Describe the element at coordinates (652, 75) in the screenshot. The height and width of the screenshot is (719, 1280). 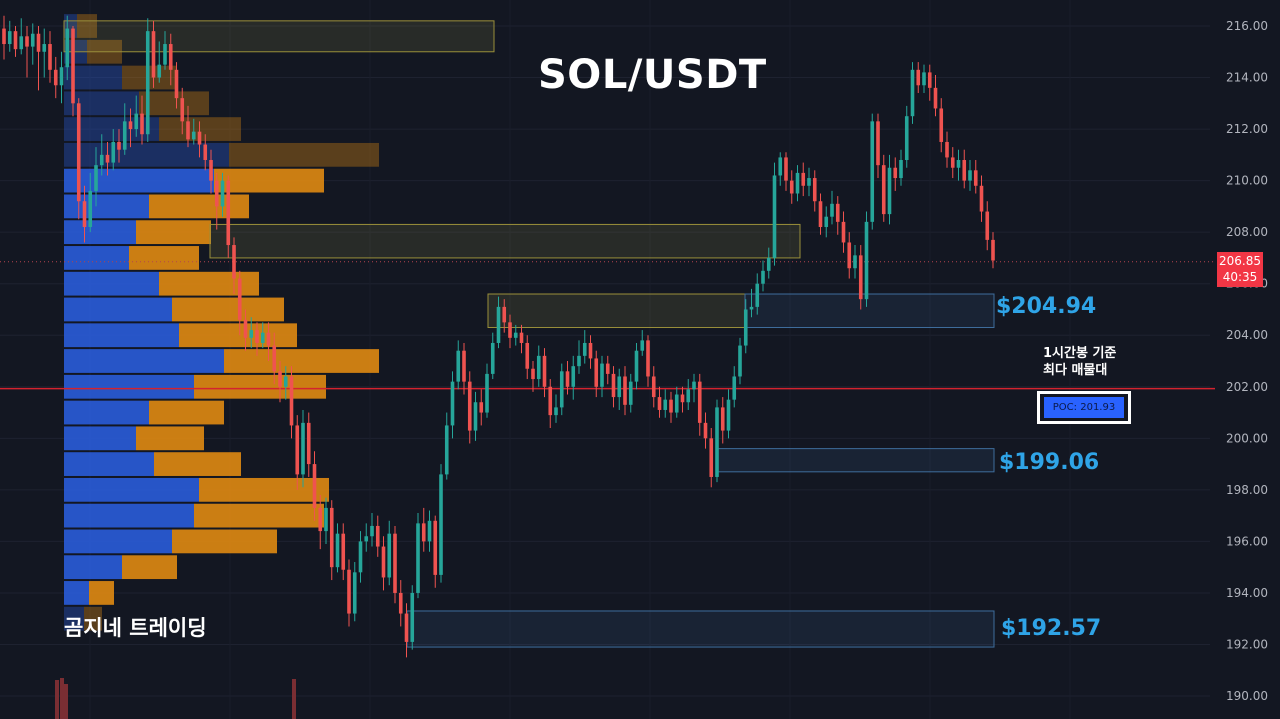
I see `chart-title: SOL/USDT` at that location.